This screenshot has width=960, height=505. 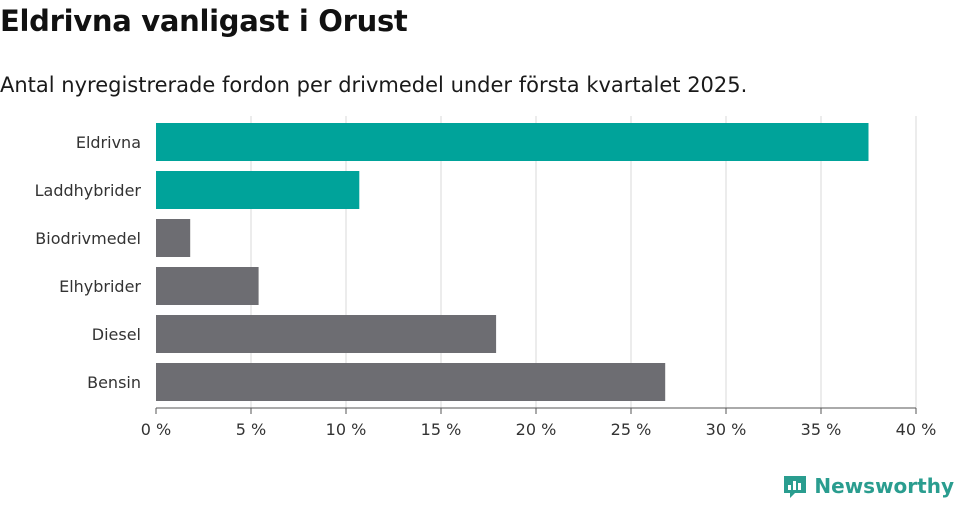 What do you see at coordinates (821, 429) in the screenshot?
I see `x-tick-label: 35 %` at bounding box center [821, 429].